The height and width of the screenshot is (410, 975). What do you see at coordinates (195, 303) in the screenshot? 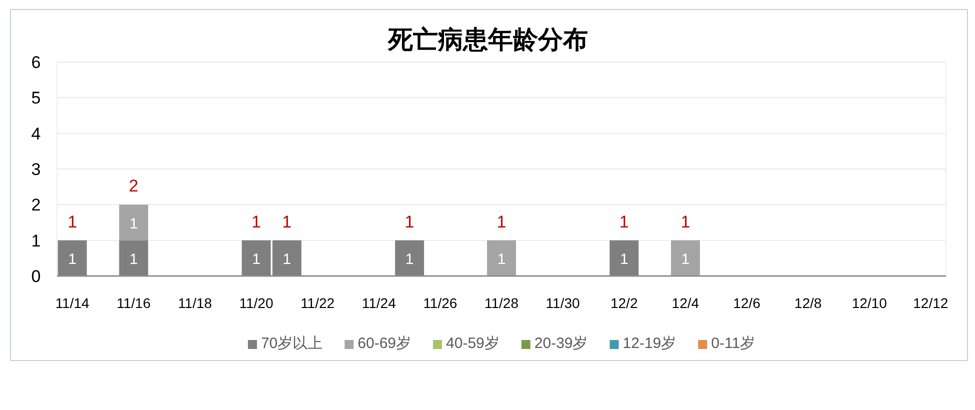
I see `x-tick-label: 11/18` at bounding box center [195, 303].